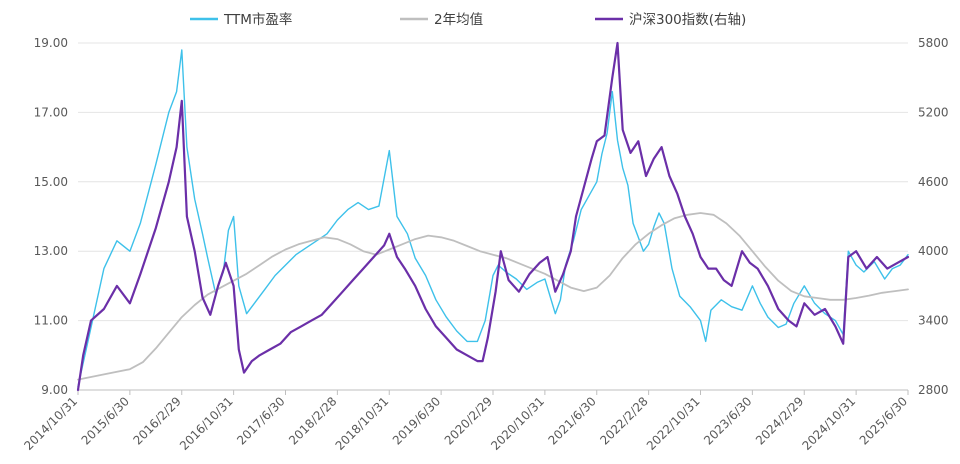 The width and height of the screenshot is (960, 464). Describe the element at coordinates (51, 251) in the screenshot. I see `y-left-tick-label: 13.00` at that location.